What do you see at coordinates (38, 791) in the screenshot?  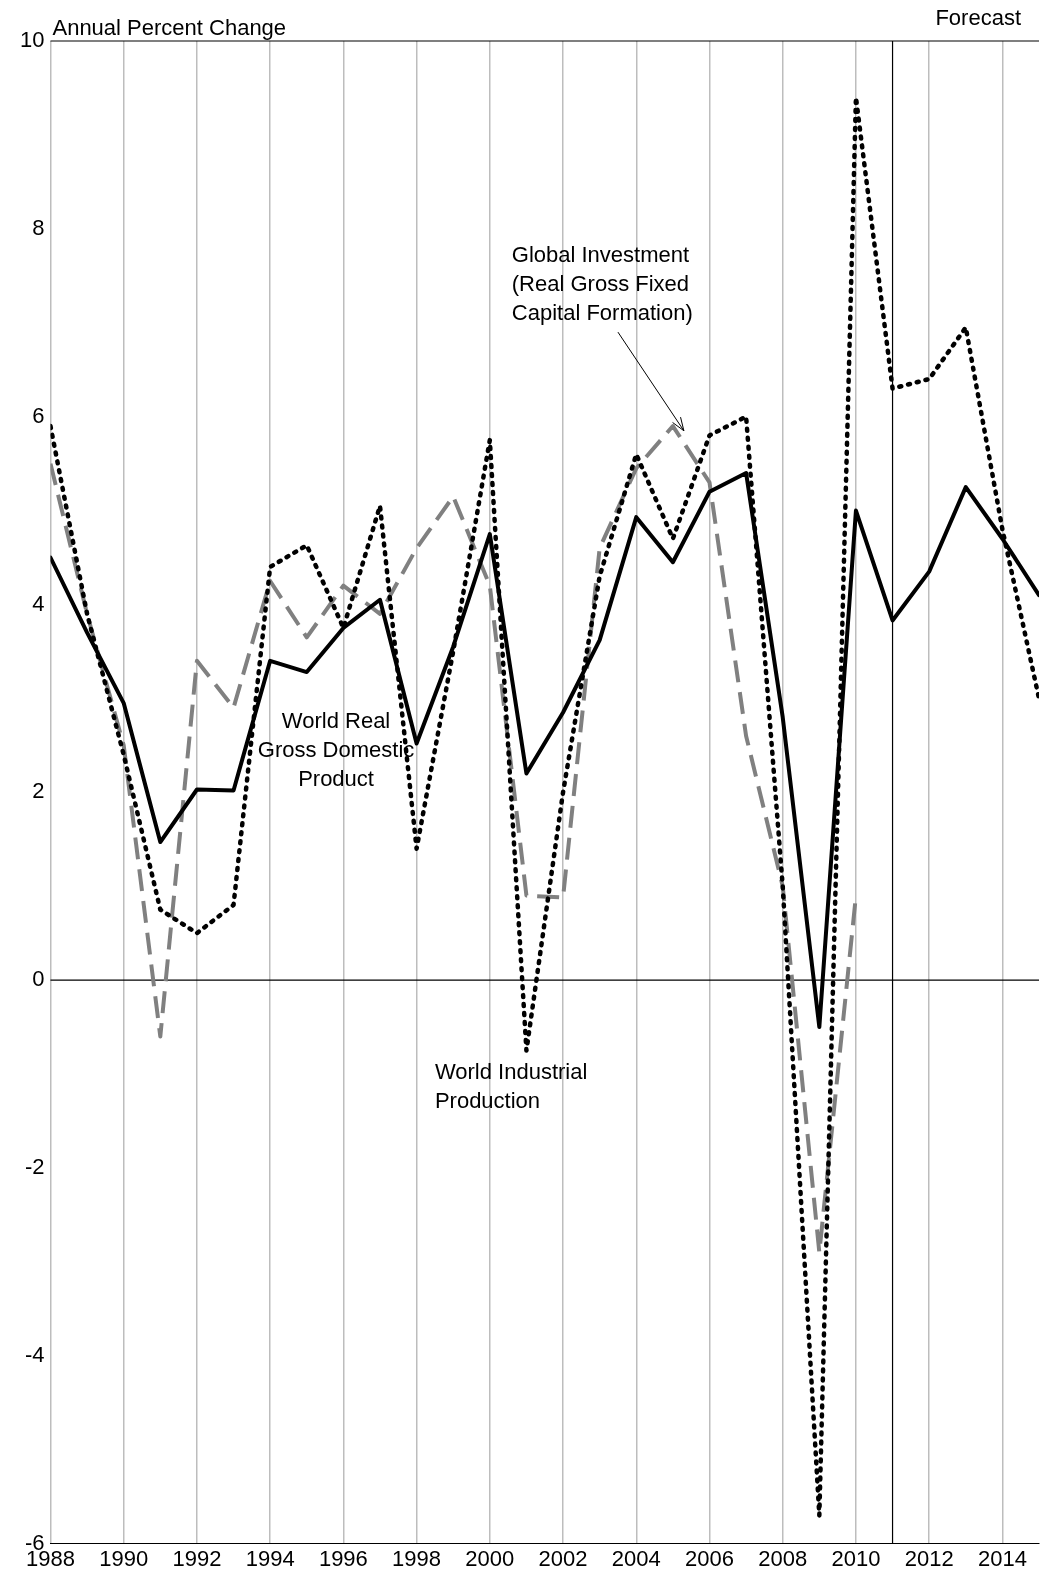 I see `y-tick-label: 2` at bounding box center [38, 791].